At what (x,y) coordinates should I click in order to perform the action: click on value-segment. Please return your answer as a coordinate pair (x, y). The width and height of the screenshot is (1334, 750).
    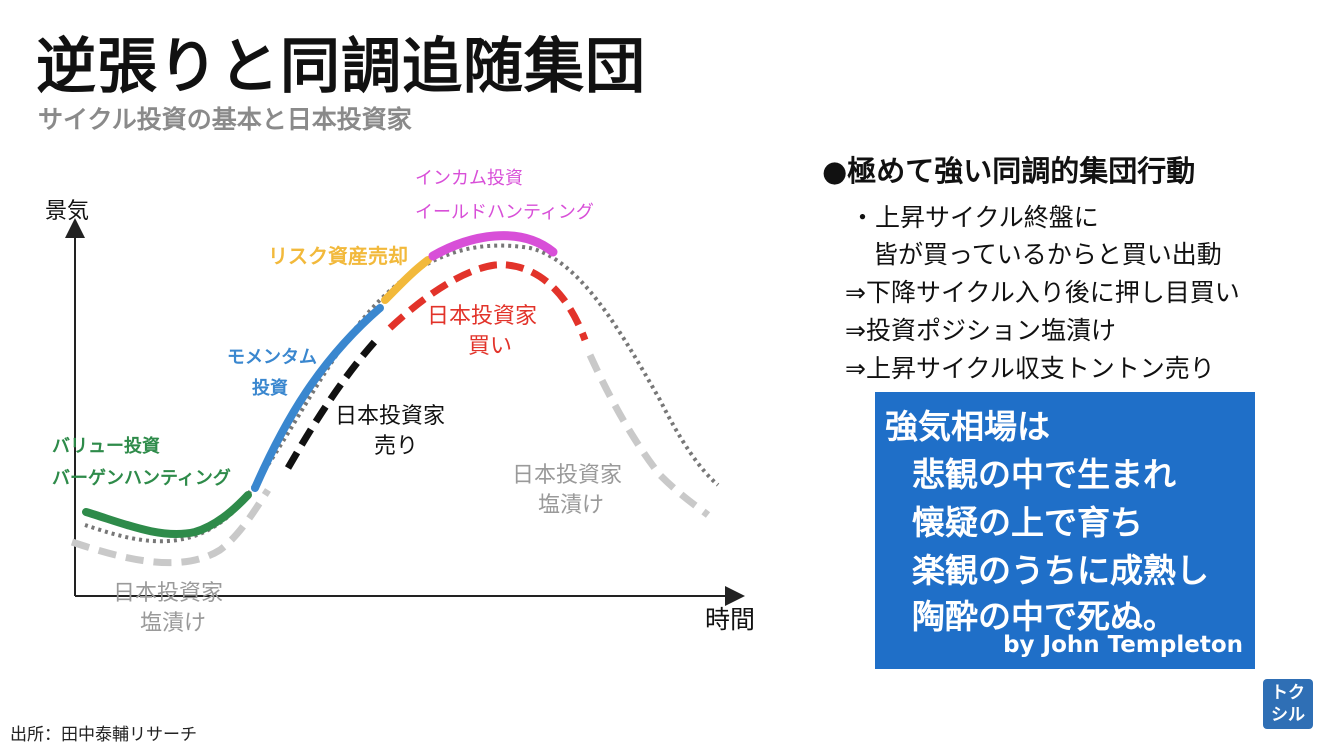
    Looking at the image, I should click on (167, 514).